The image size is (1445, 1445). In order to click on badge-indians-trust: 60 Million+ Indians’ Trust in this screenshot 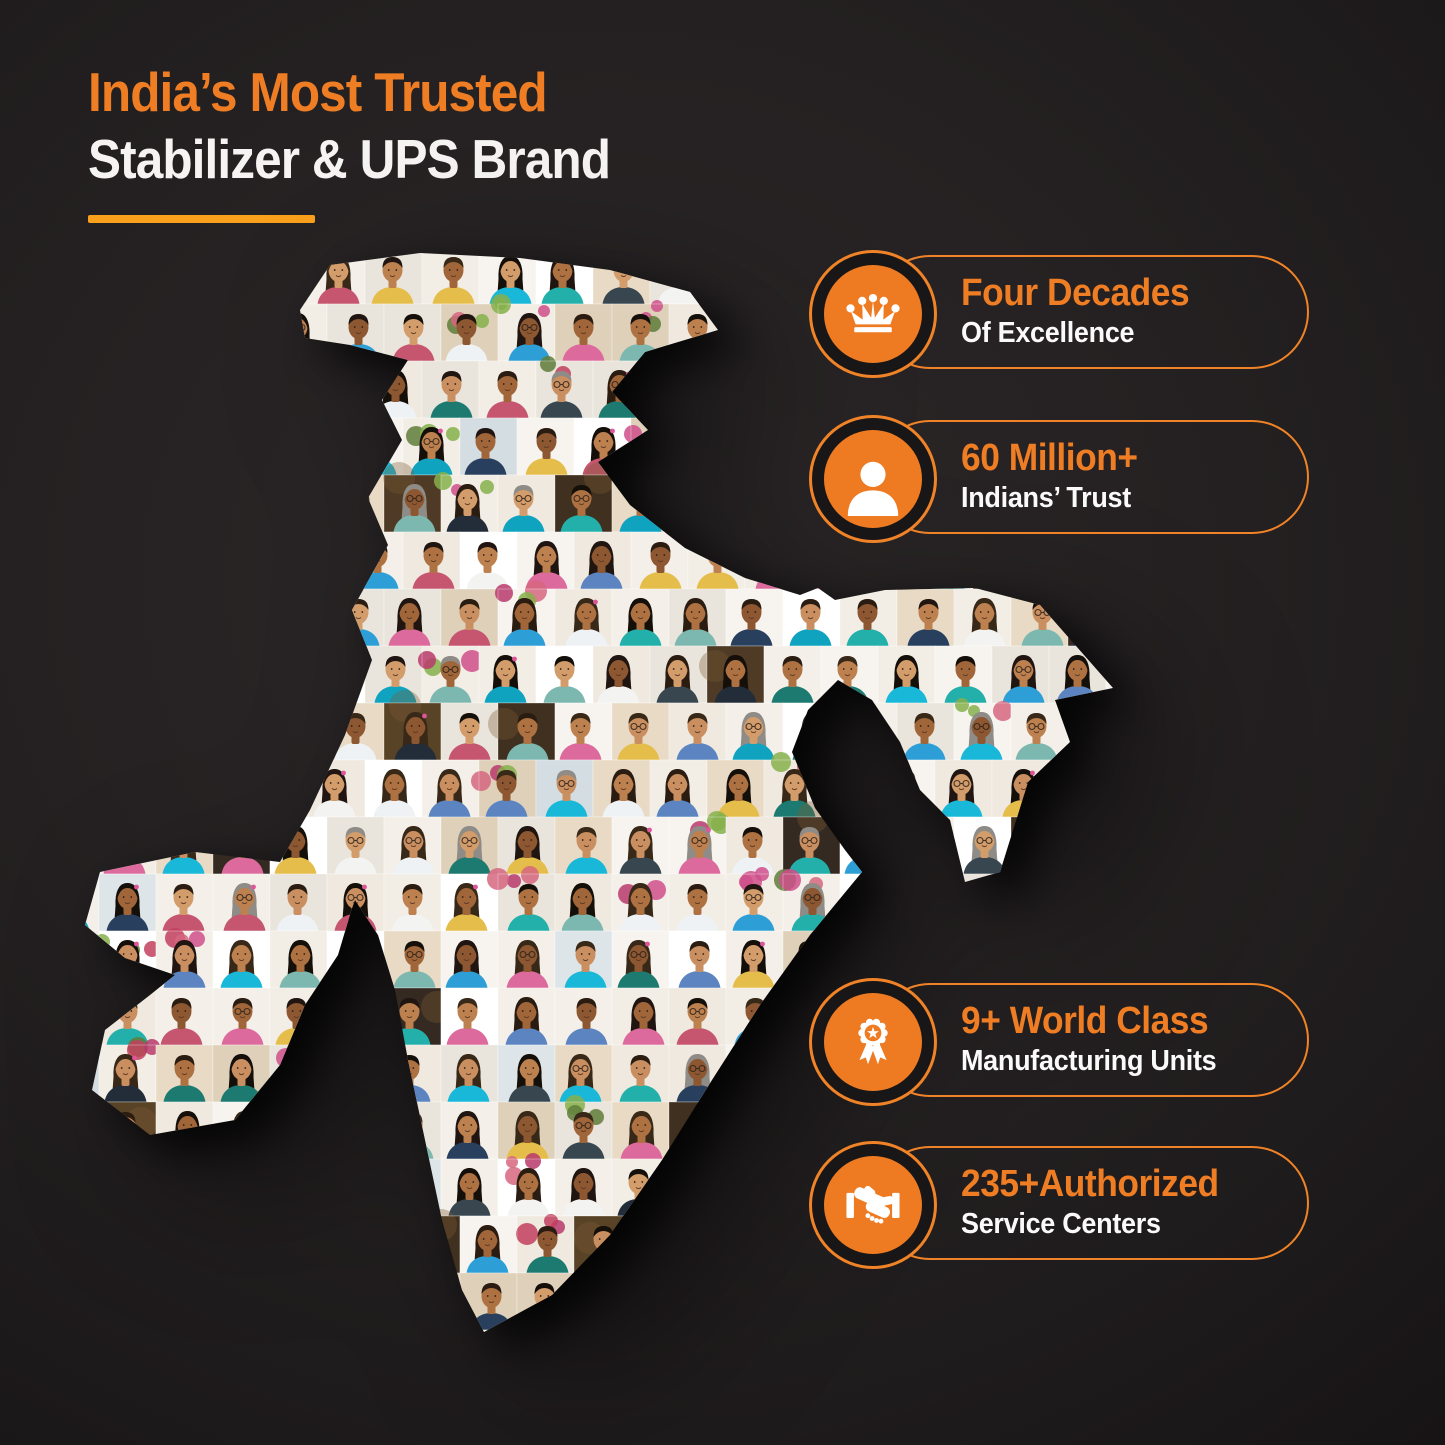, I will do `click(1059, 479)`.